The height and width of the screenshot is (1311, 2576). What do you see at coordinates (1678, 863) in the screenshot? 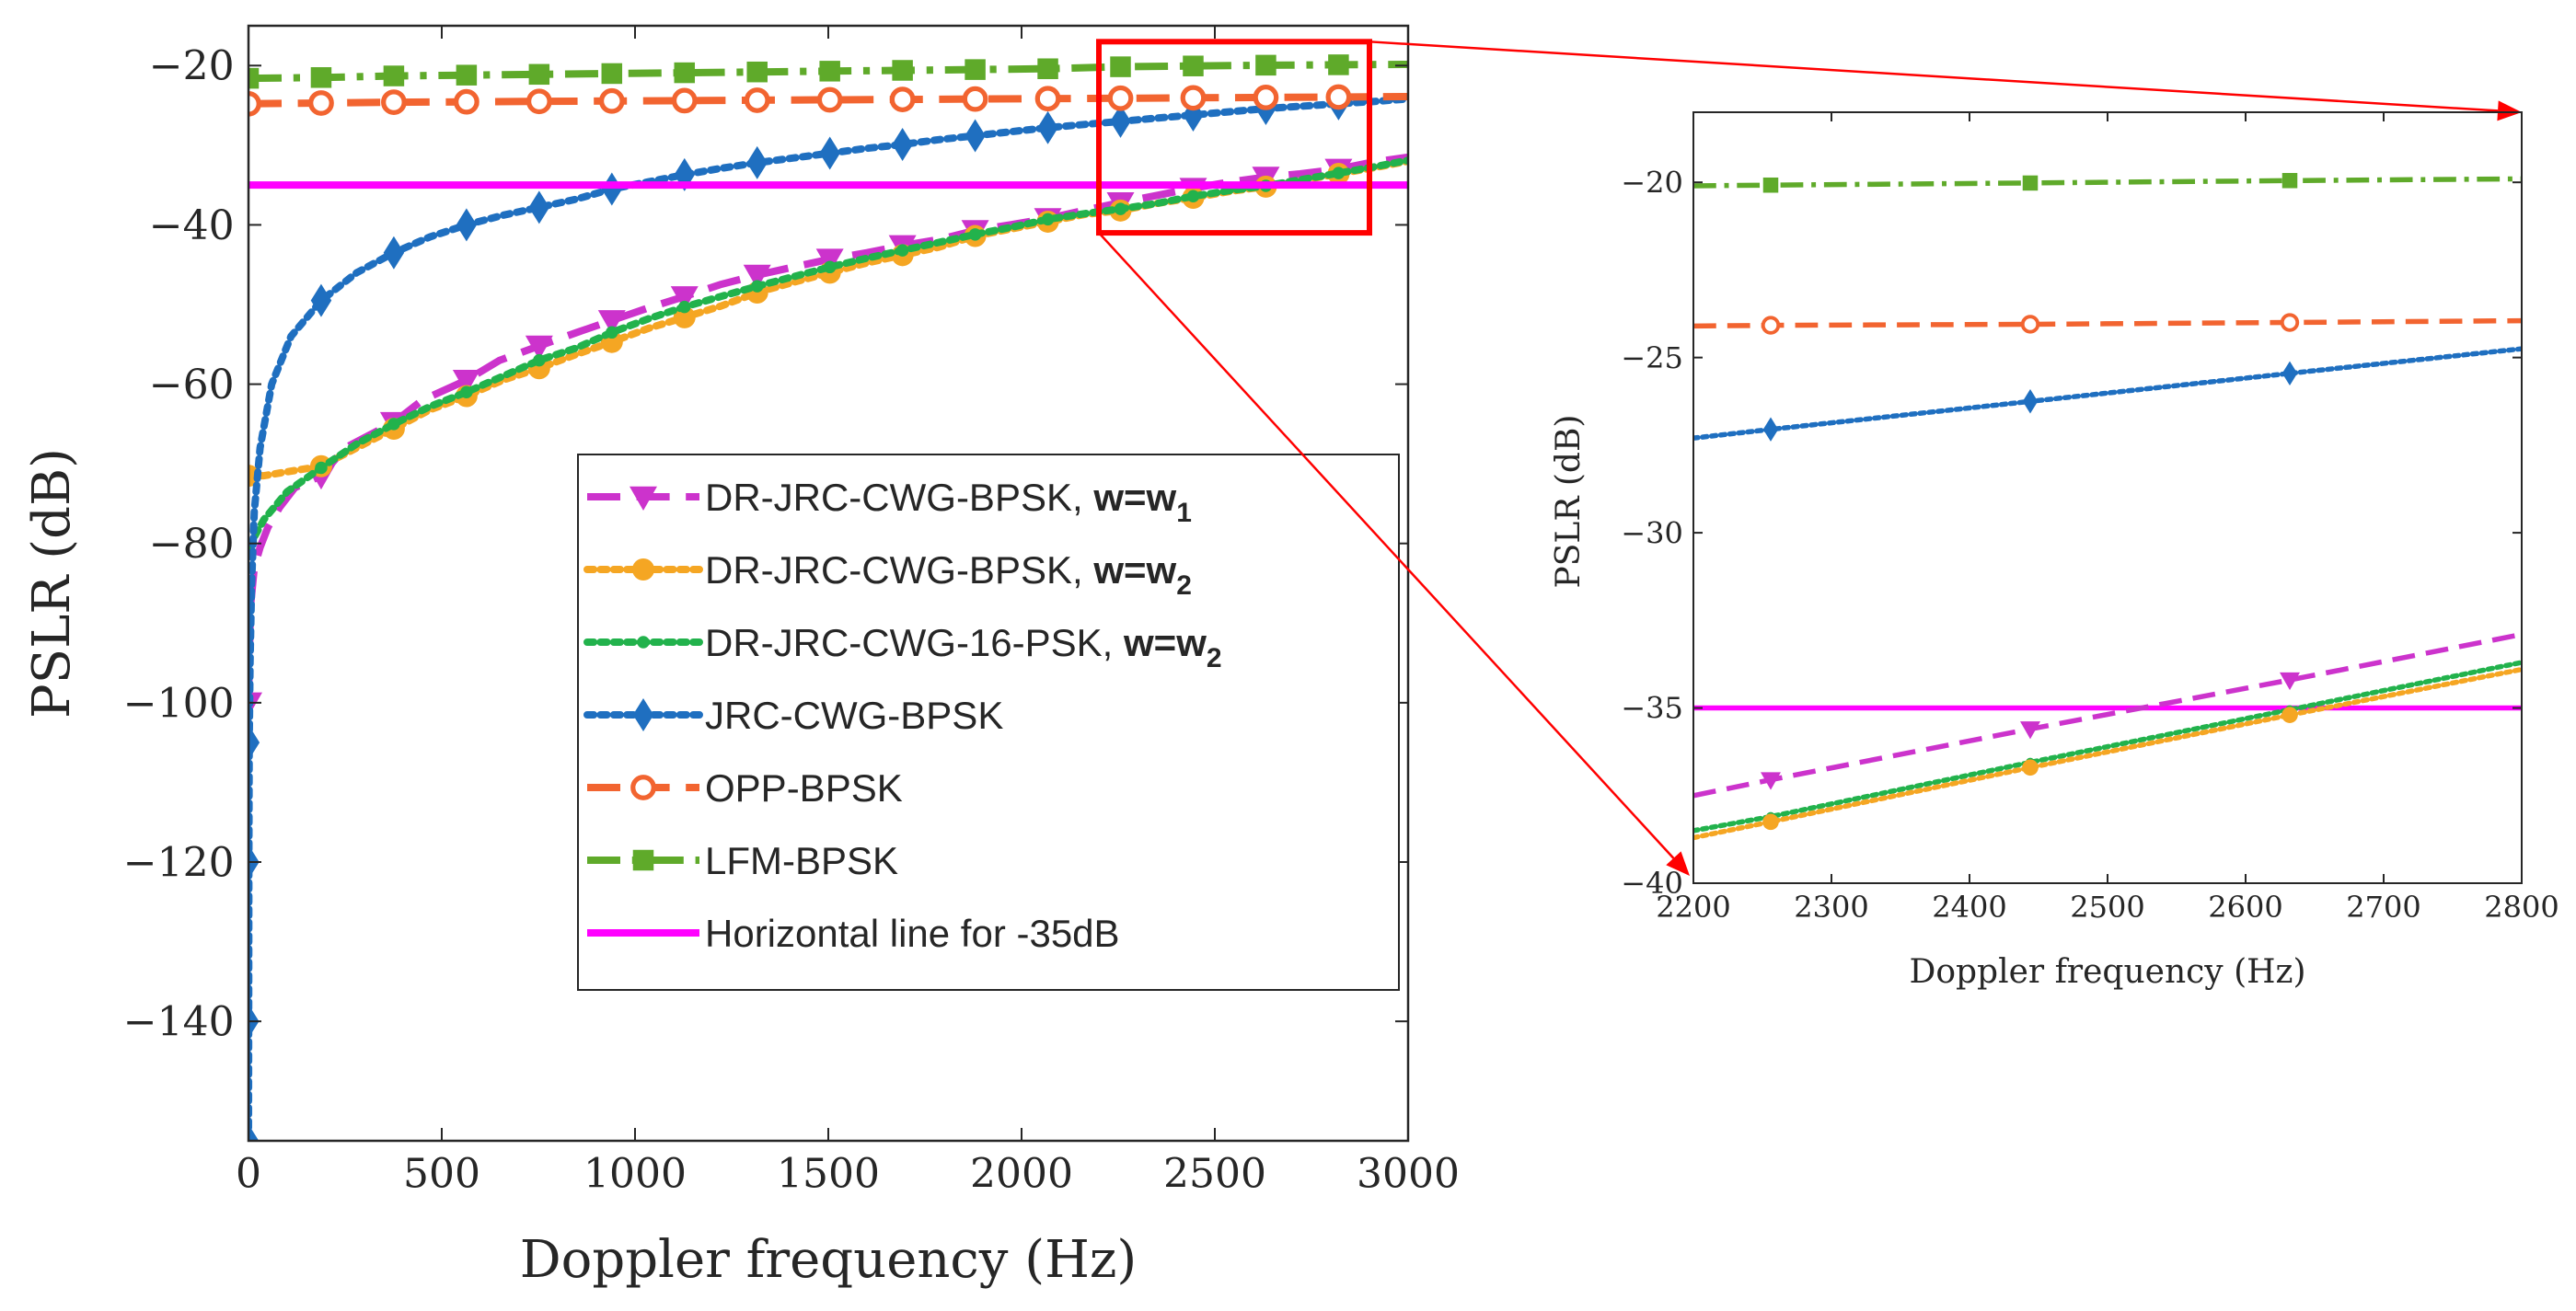
I see `arrowhead-bottom` at bounding box center [1678, 863].